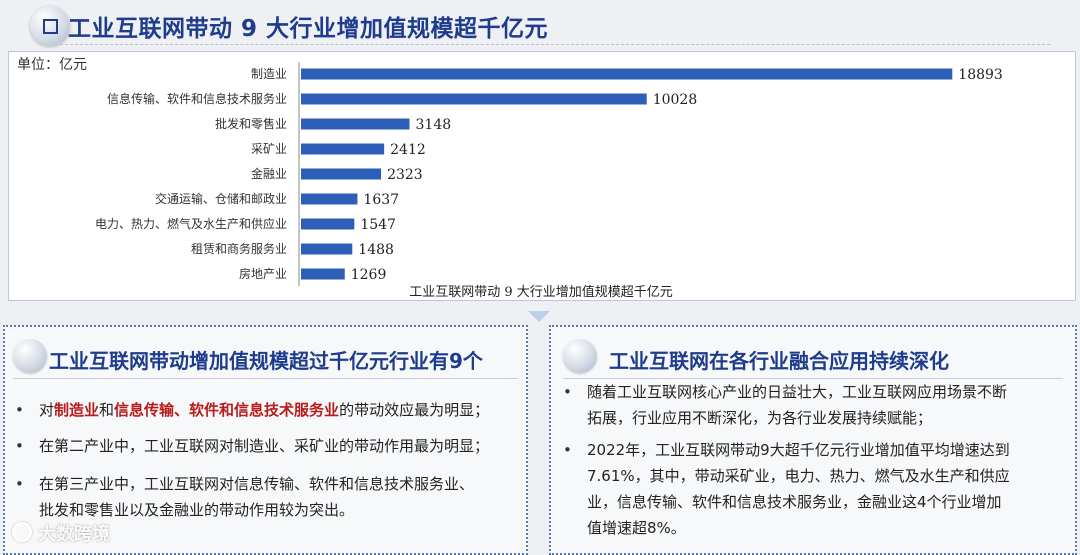  I want to click on bullet-text: 2022年，工业互联网带动9大超千亿元行业增加值平均增速达到, so click(798, 450).